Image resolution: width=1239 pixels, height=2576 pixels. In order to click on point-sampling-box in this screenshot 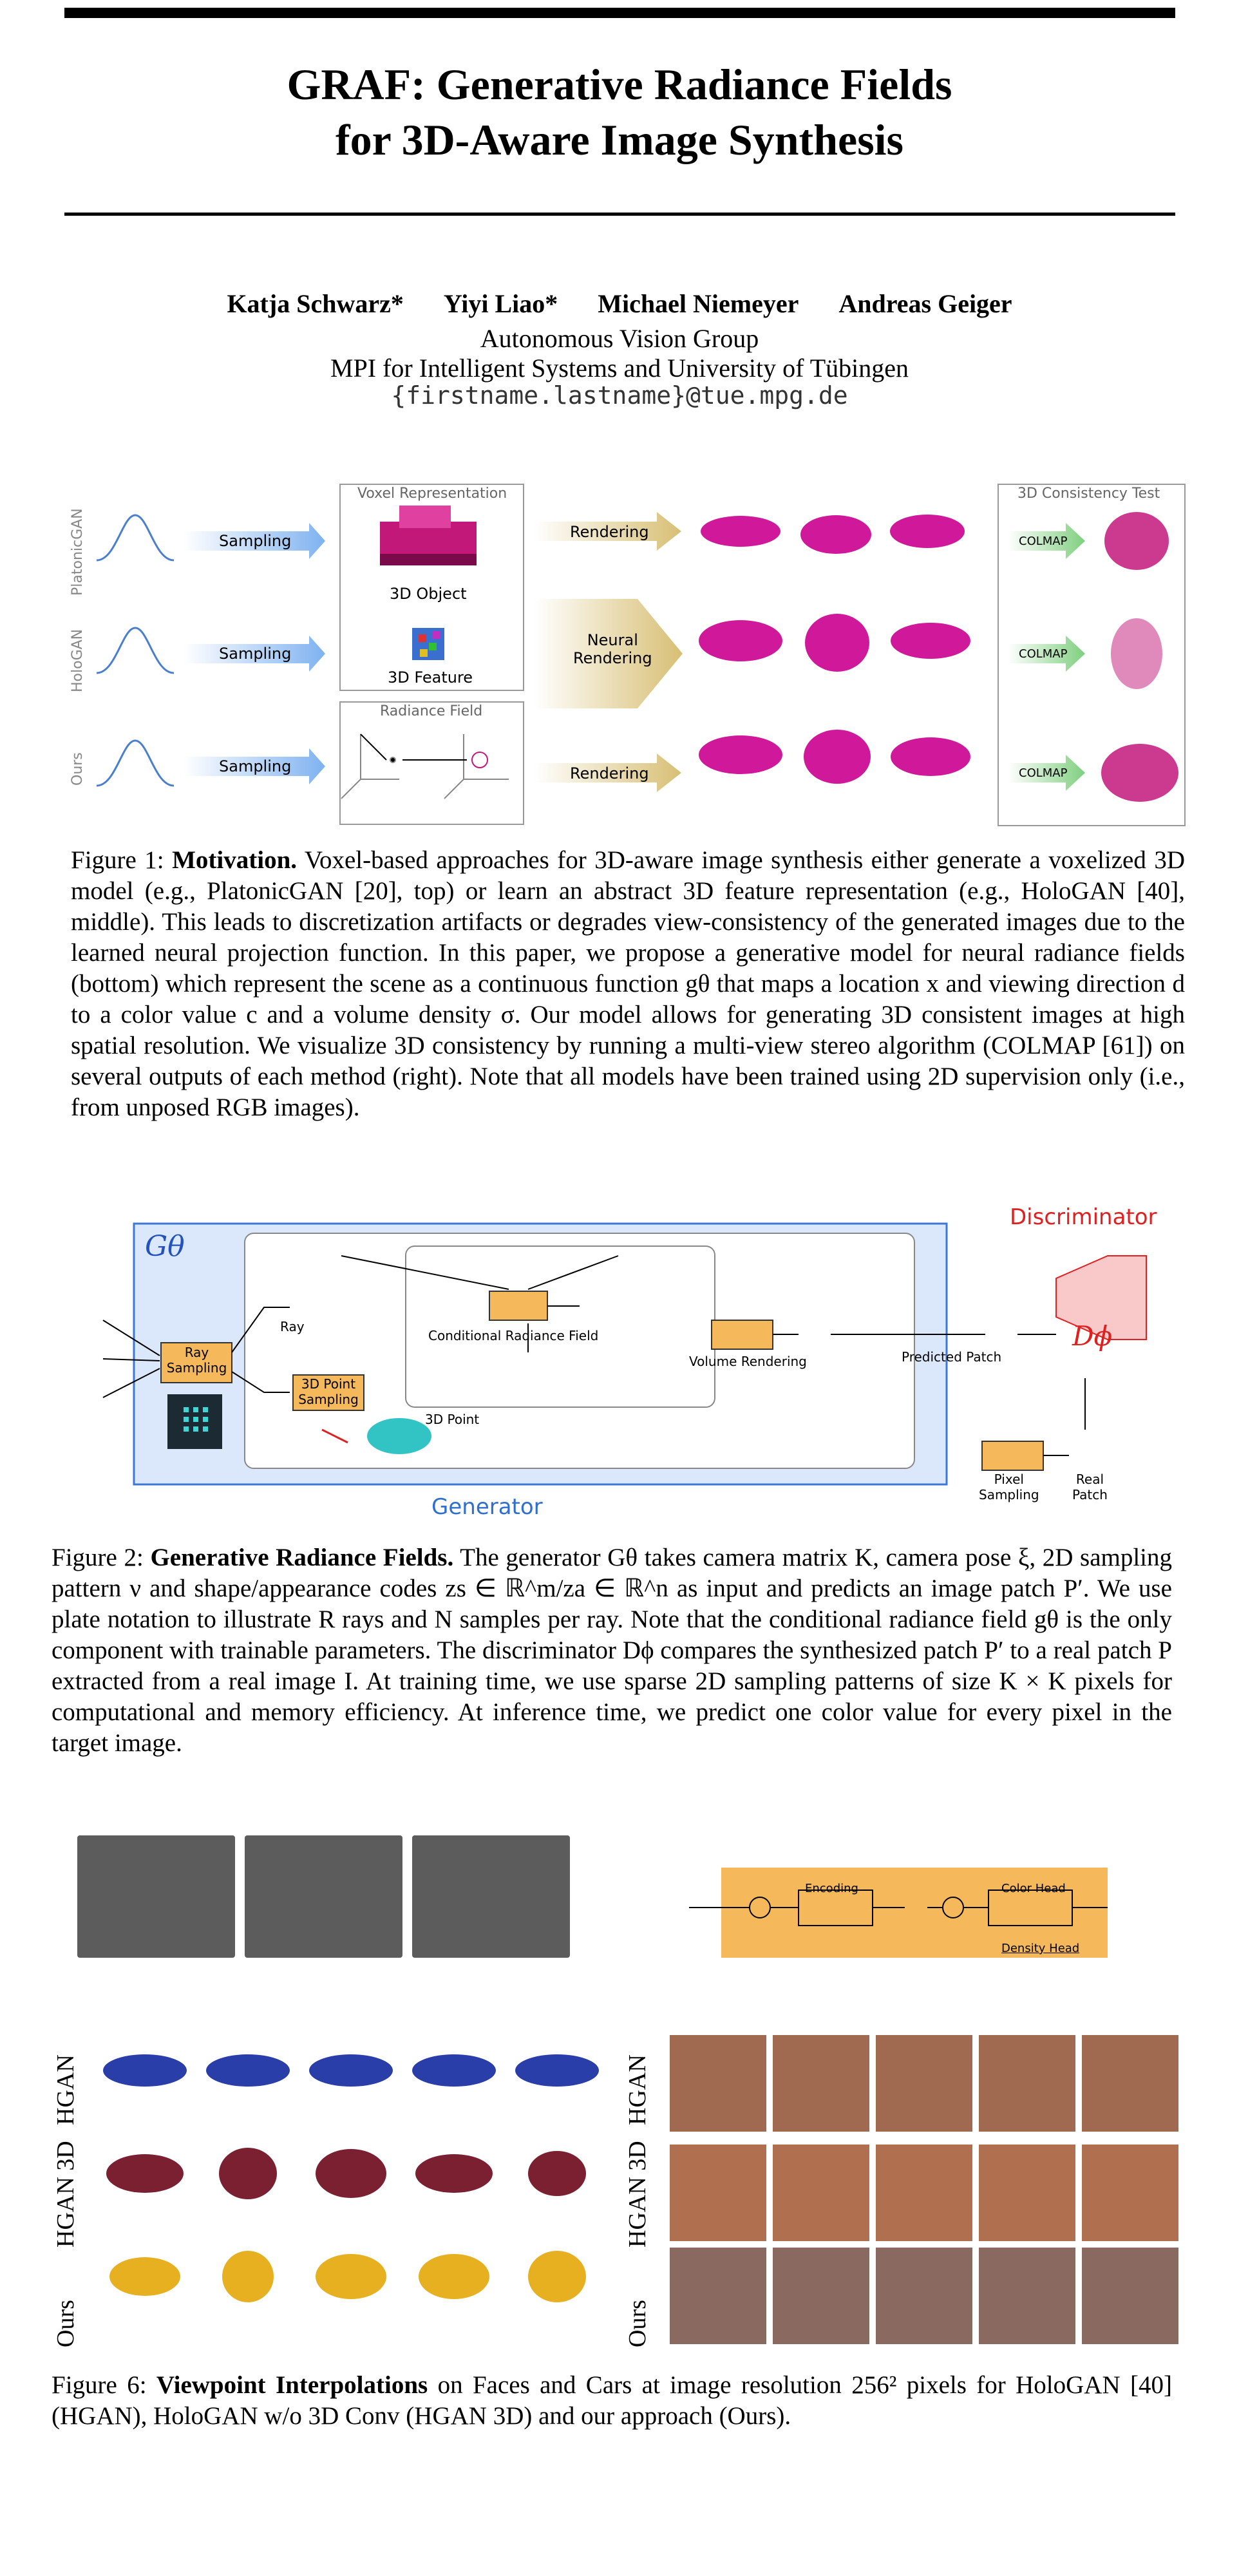, I will do `click(328, 1393)`.